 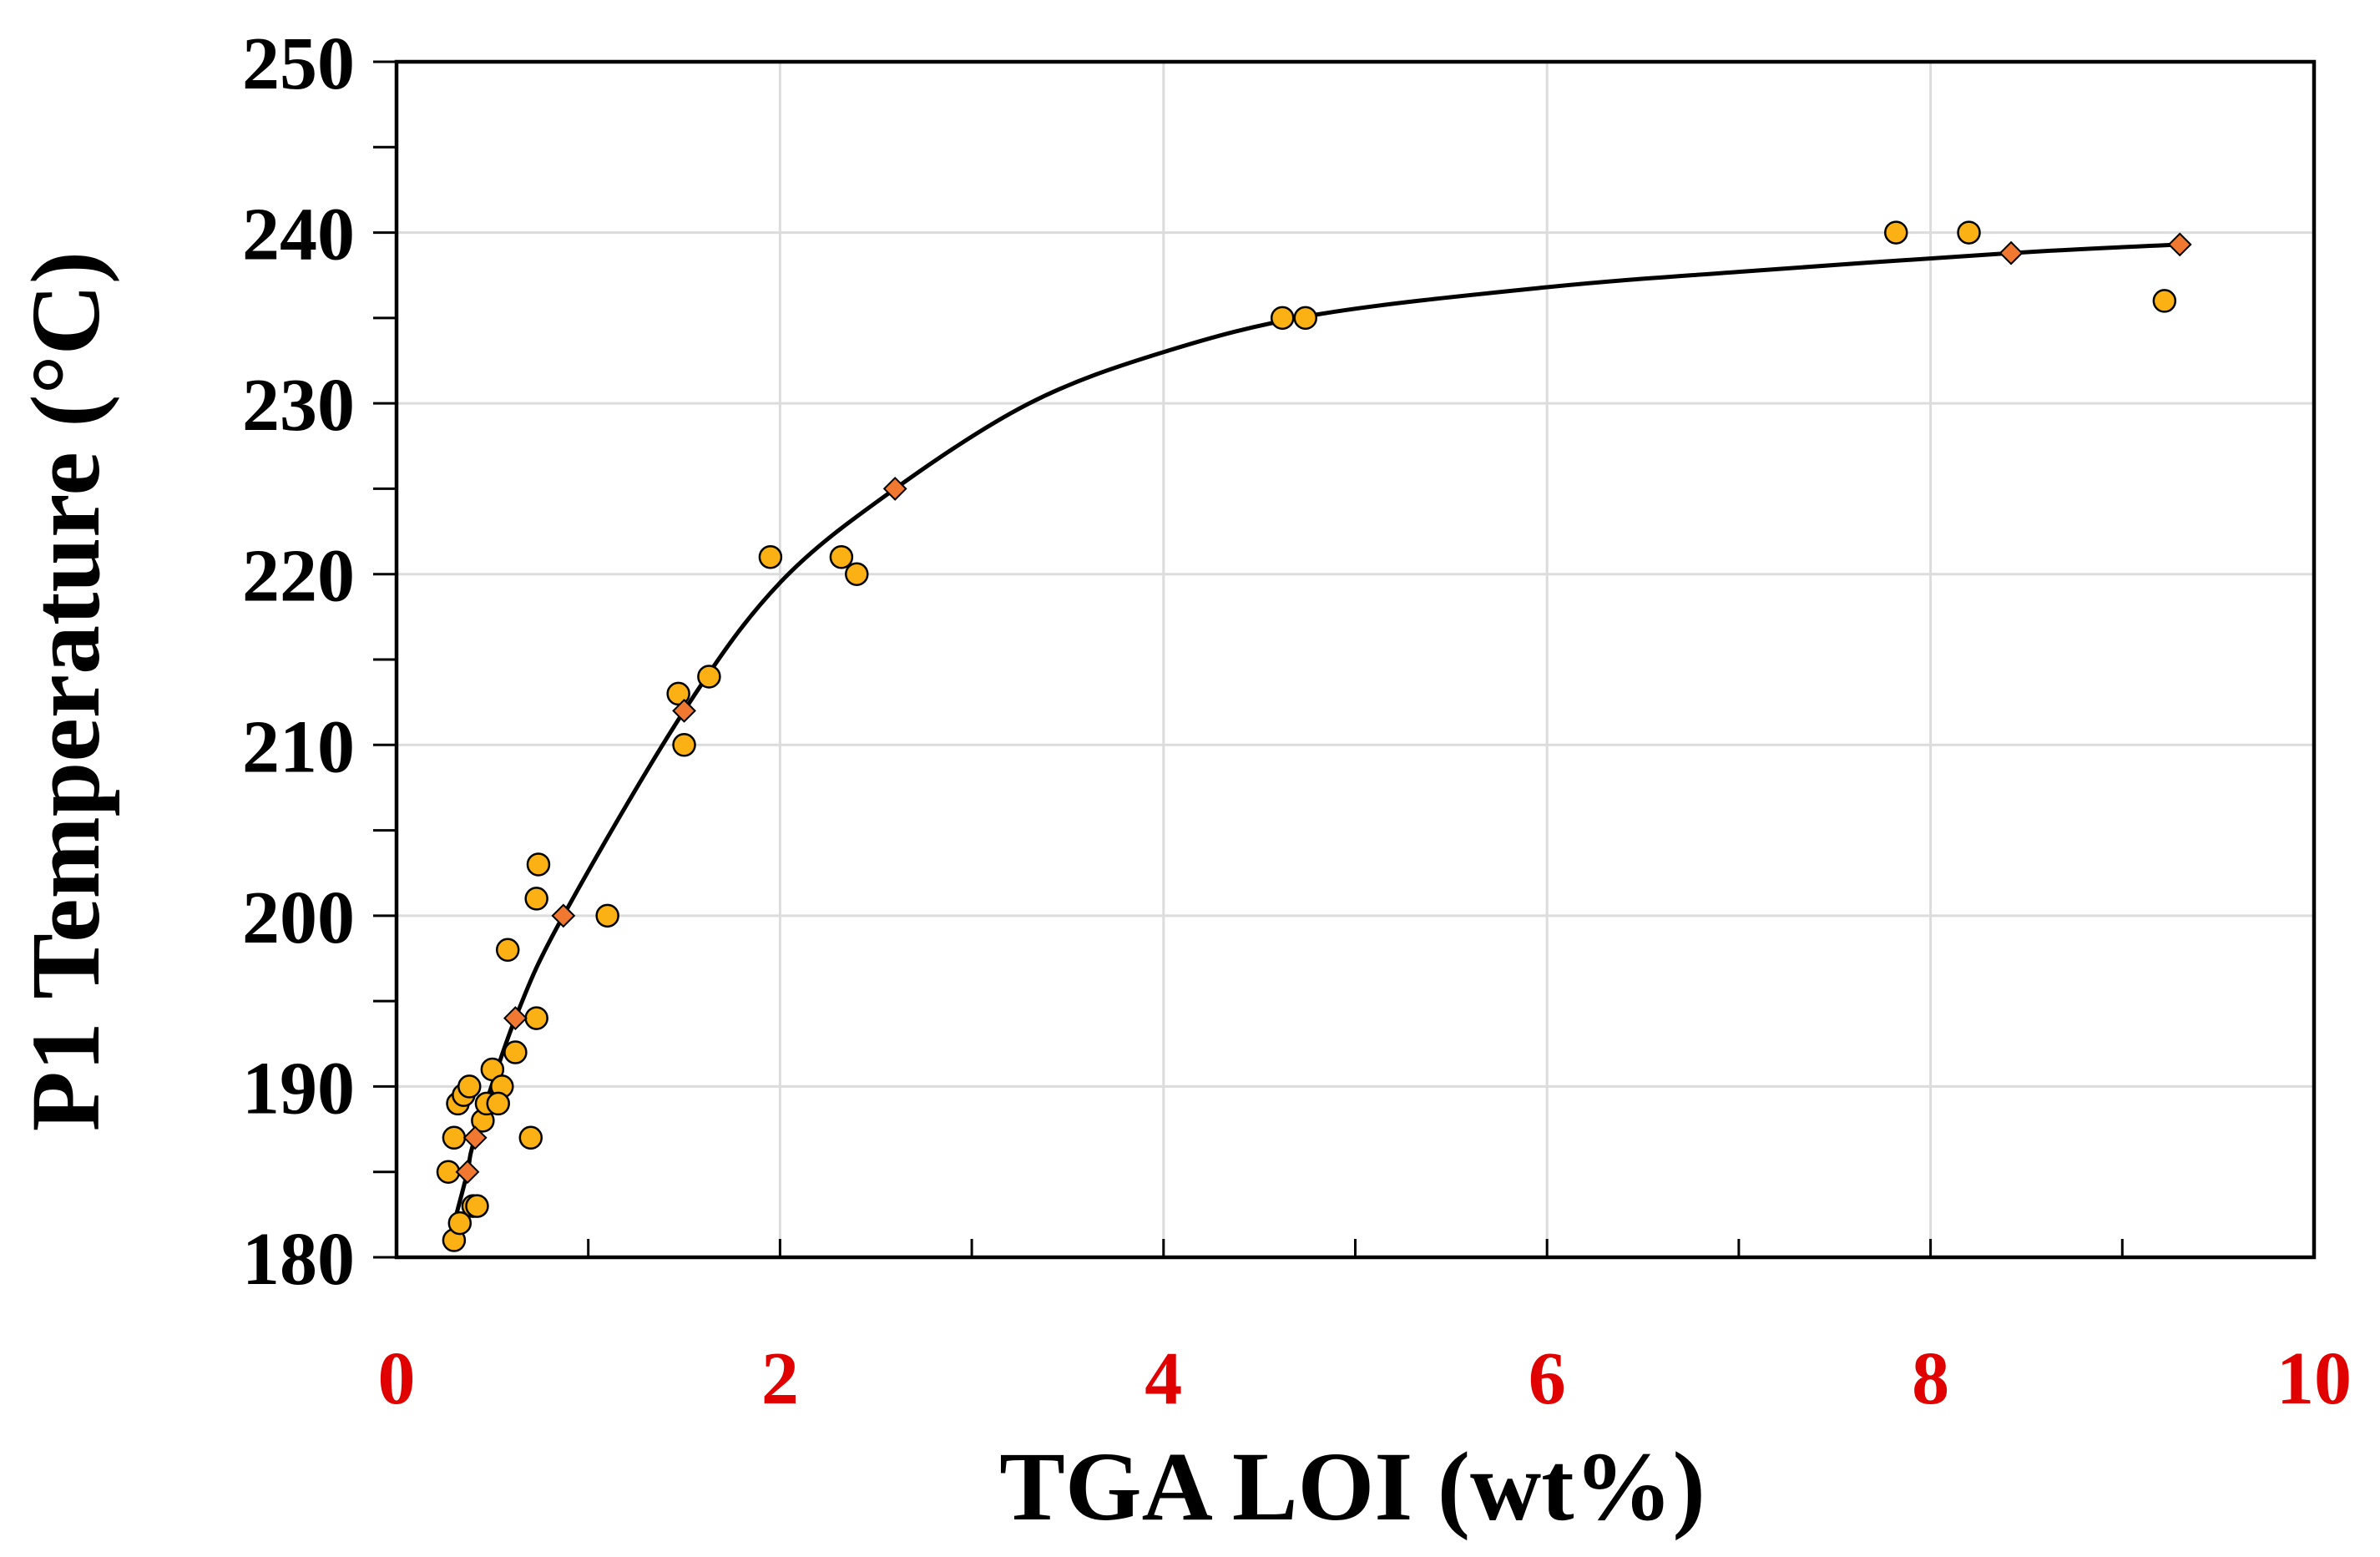 I want to click on x-tick-label: 6, so click(x=1547, y=1378).